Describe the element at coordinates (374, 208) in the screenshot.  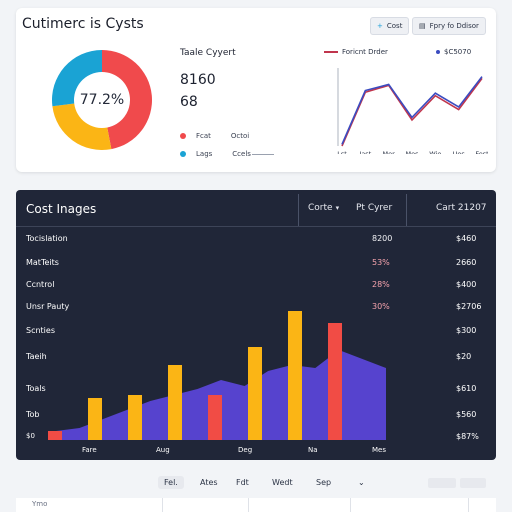
I see `column-header: Pt Cyrer` at that location.